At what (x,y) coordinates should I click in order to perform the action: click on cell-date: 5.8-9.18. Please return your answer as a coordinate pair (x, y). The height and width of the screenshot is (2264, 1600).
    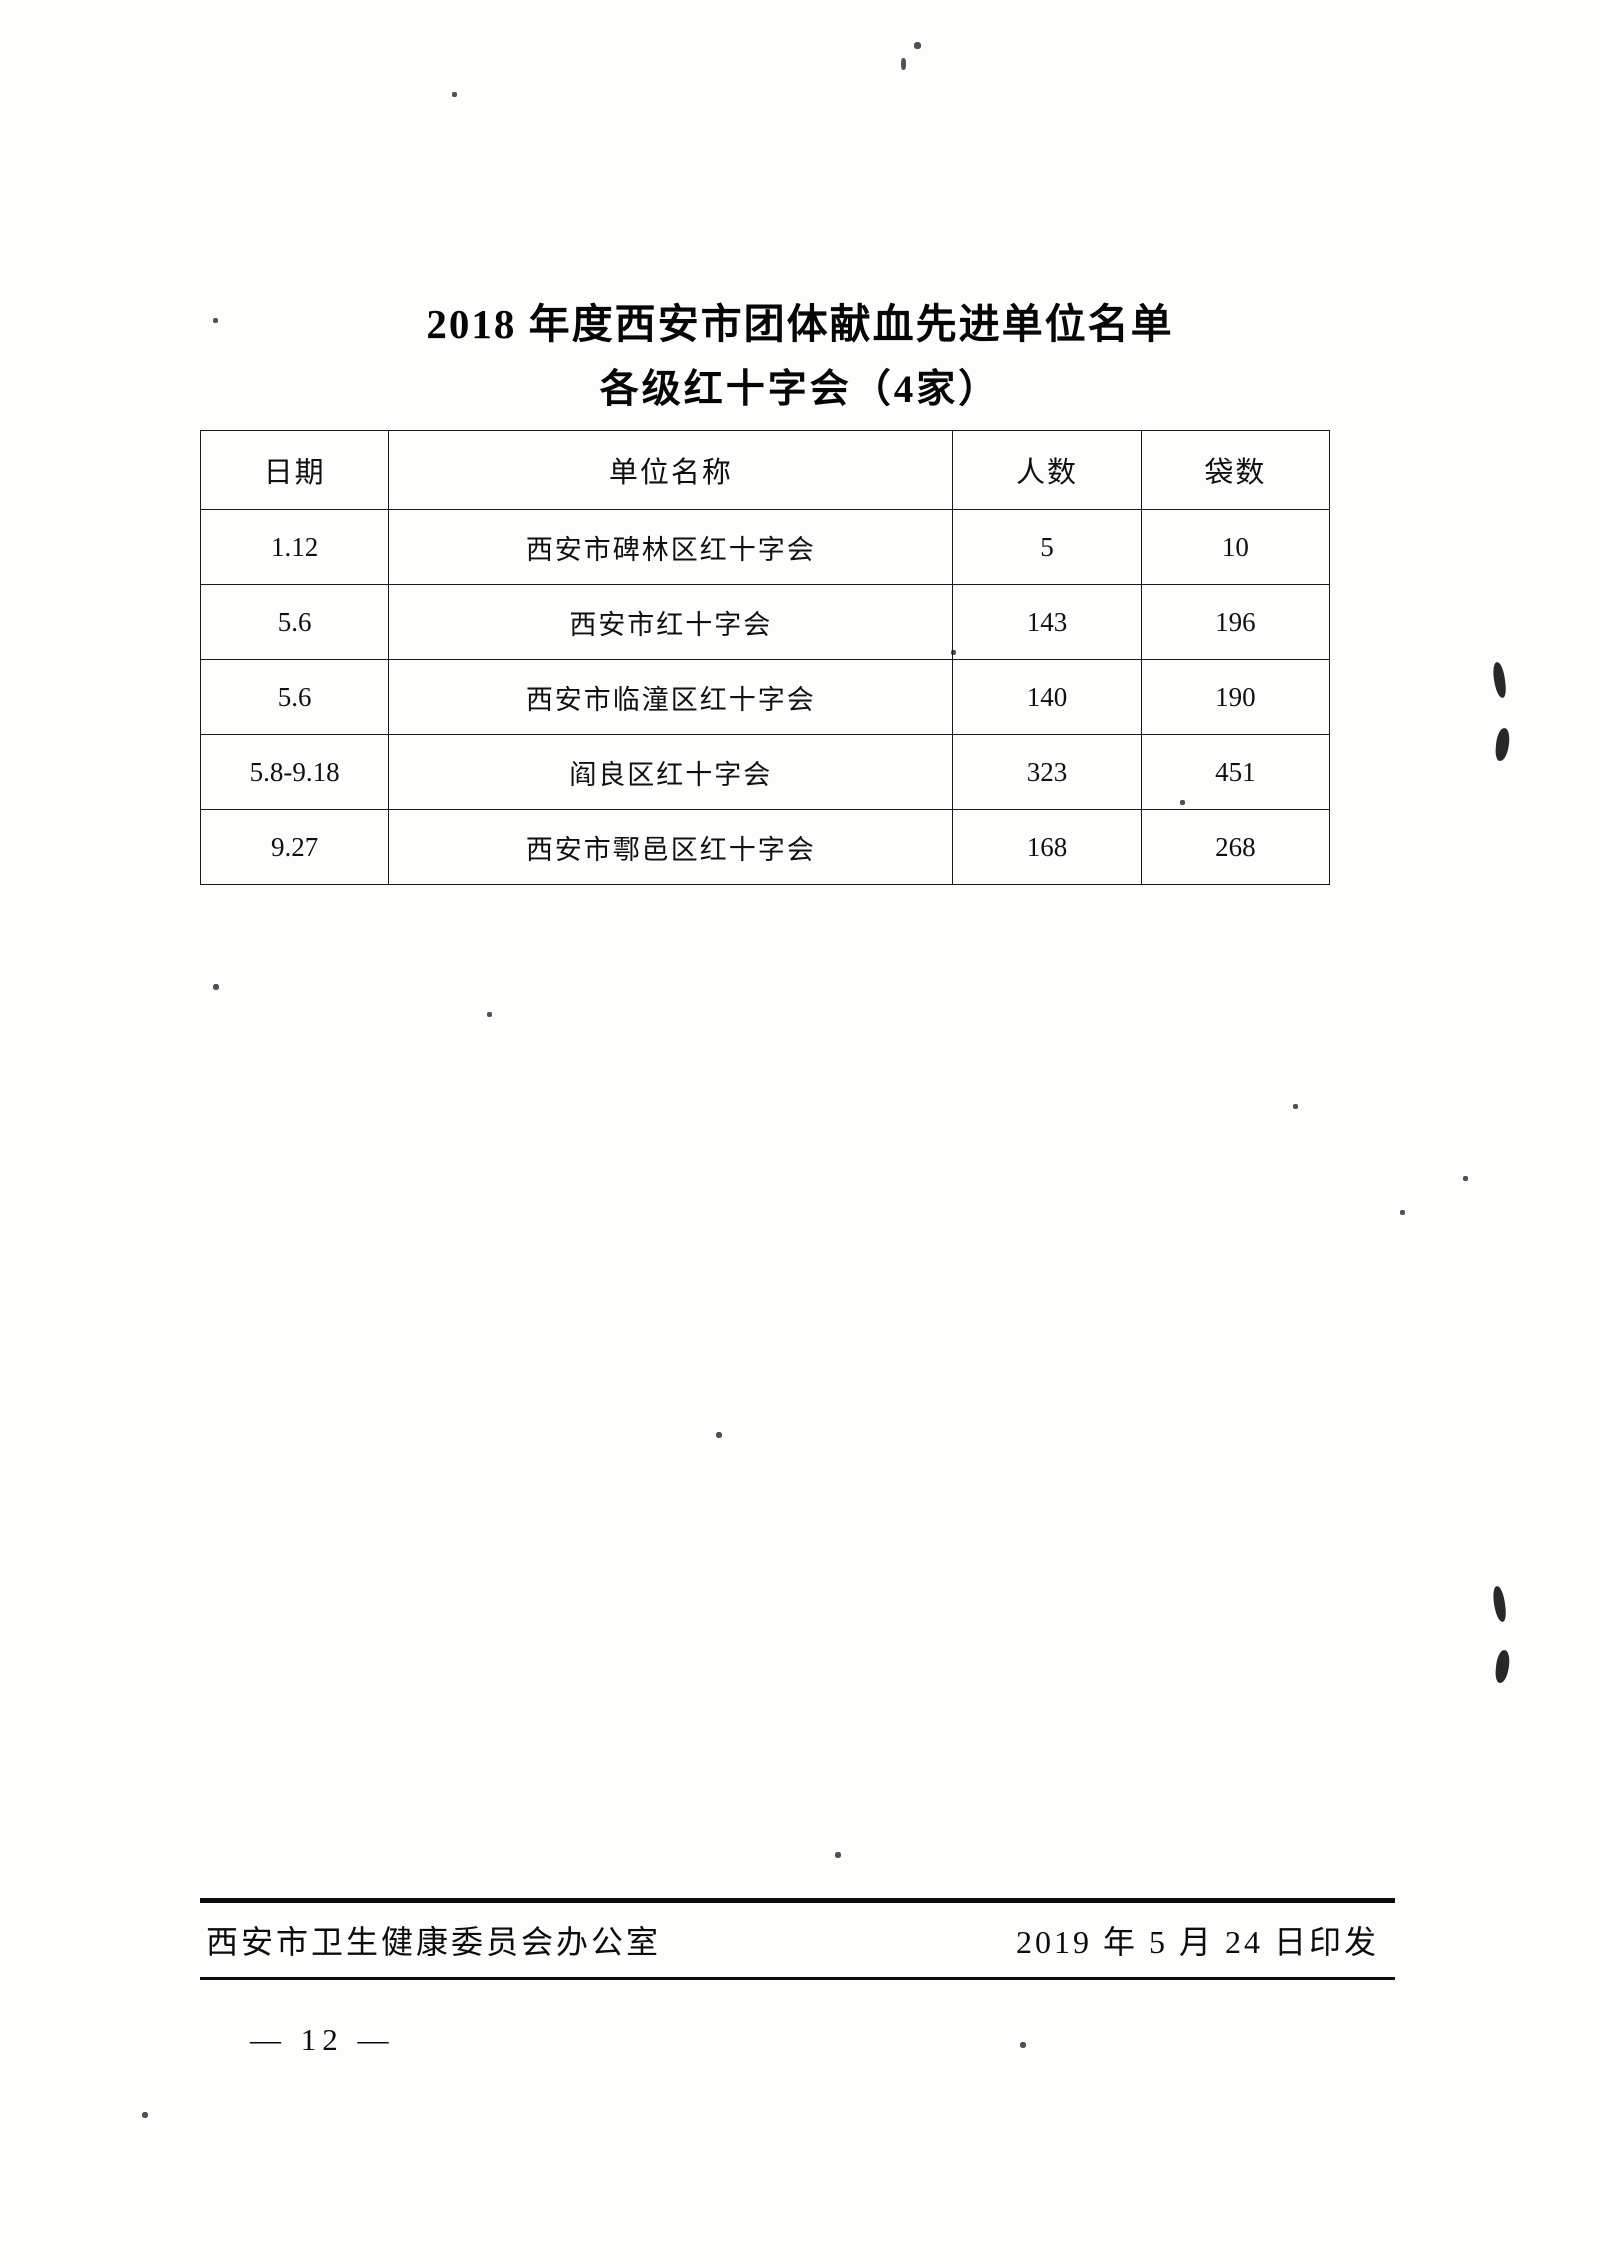
    Looking at the image, I should click on (294, 772).